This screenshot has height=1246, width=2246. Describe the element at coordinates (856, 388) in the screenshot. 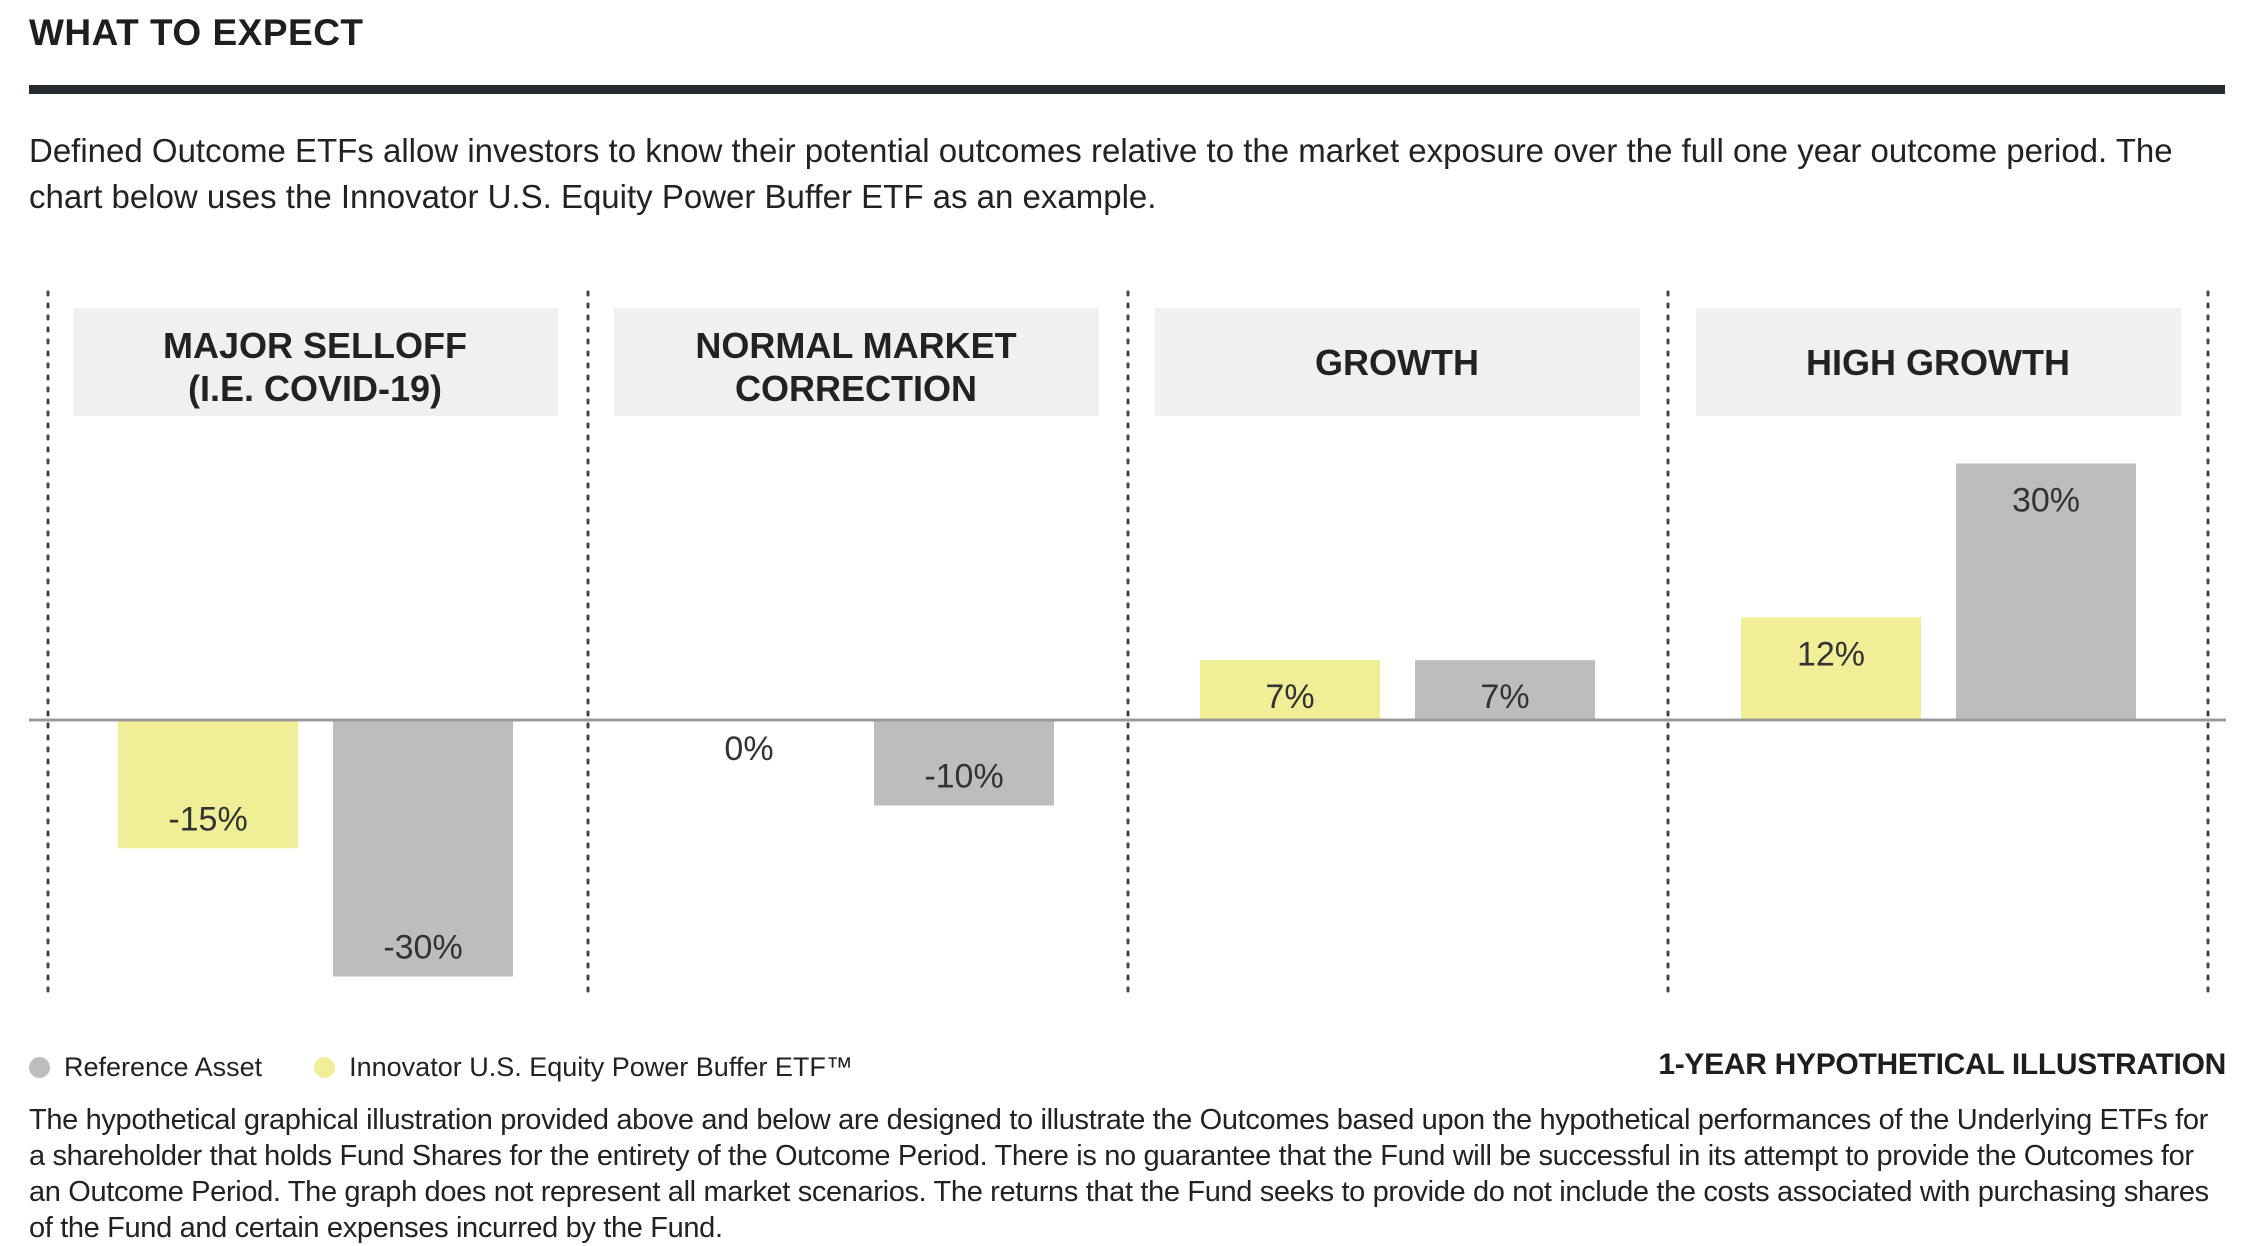

I see `category-label-1-line2: CORRECTION` at that location.